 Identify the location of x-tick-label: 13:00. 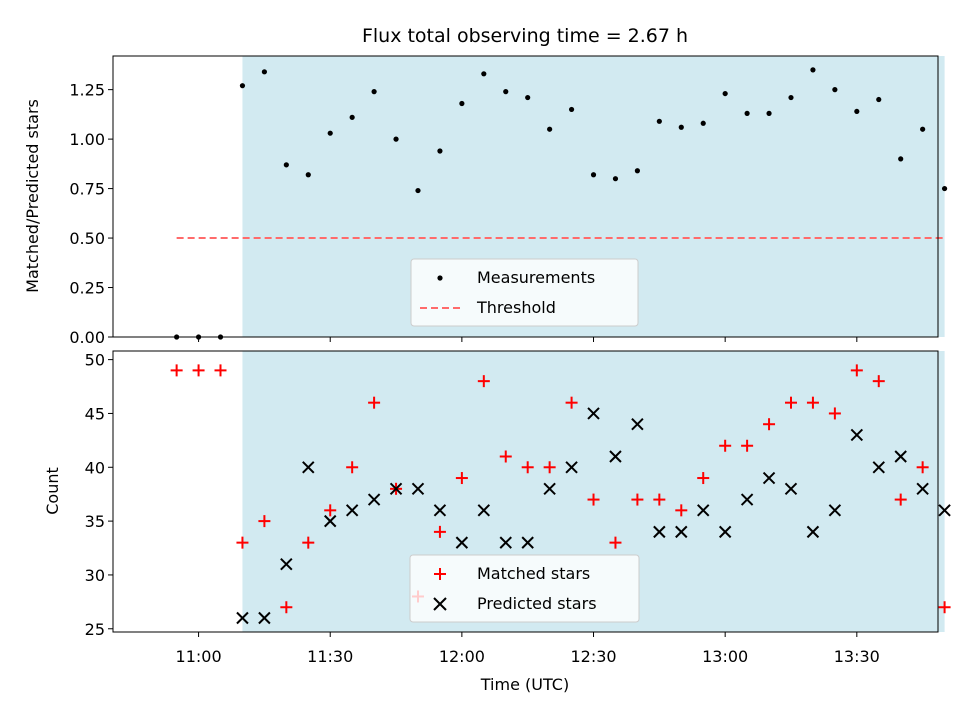
(725, 656).